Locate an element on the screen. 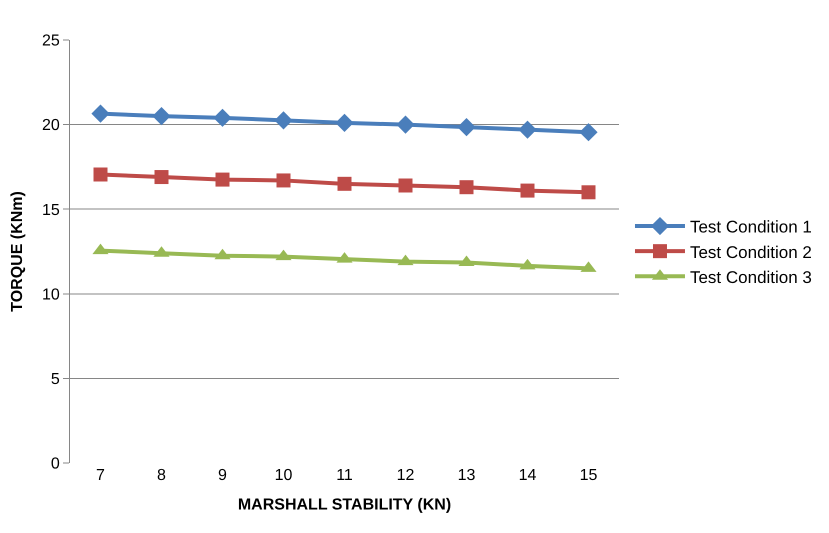 This screenshot has width=829, height=533. y-tick-label: 5 is located at coordinates (55, 379).